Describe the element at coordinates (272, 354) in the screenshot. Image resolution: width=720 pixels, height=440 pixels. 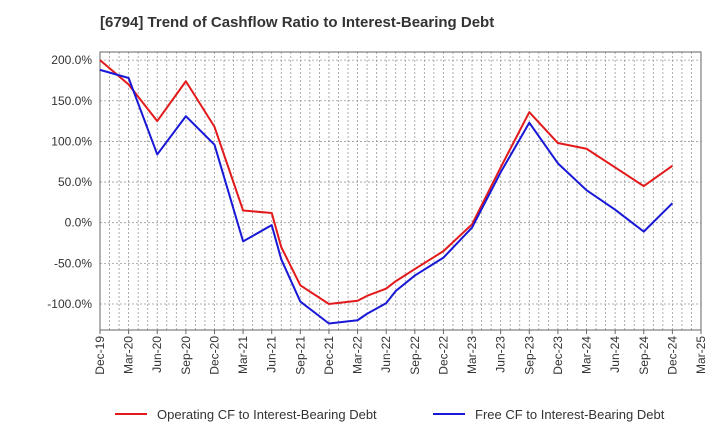
I see `x-tick-label: Jun-21` at that location.